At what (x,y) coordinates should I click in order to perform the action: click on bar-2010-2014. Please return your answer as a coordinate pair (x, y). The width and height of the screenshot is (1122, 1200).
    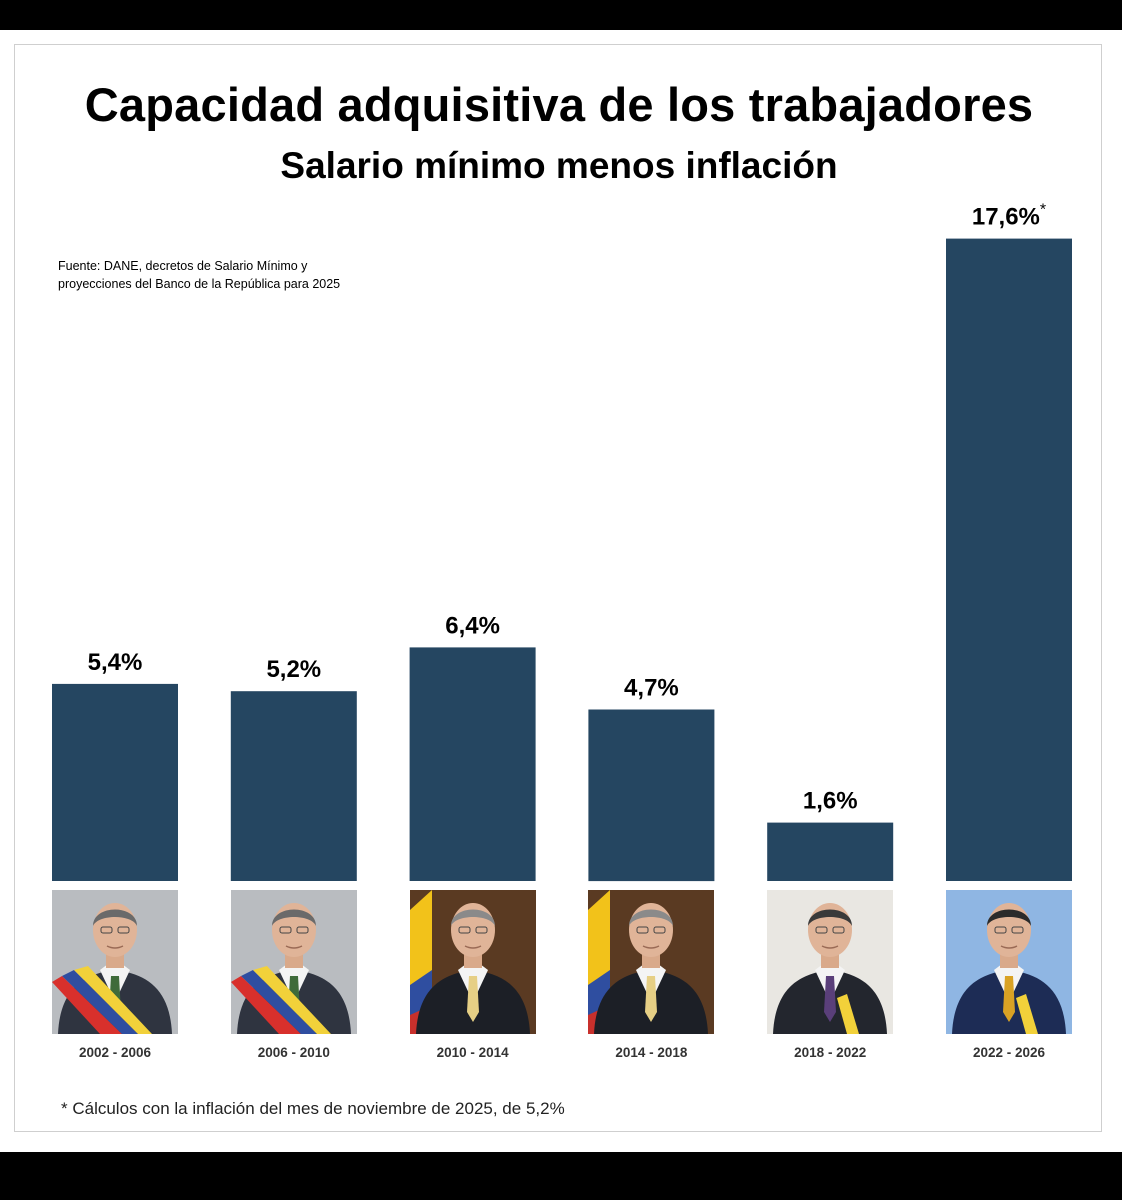
    Looking at the image, I should click on (472, 764).